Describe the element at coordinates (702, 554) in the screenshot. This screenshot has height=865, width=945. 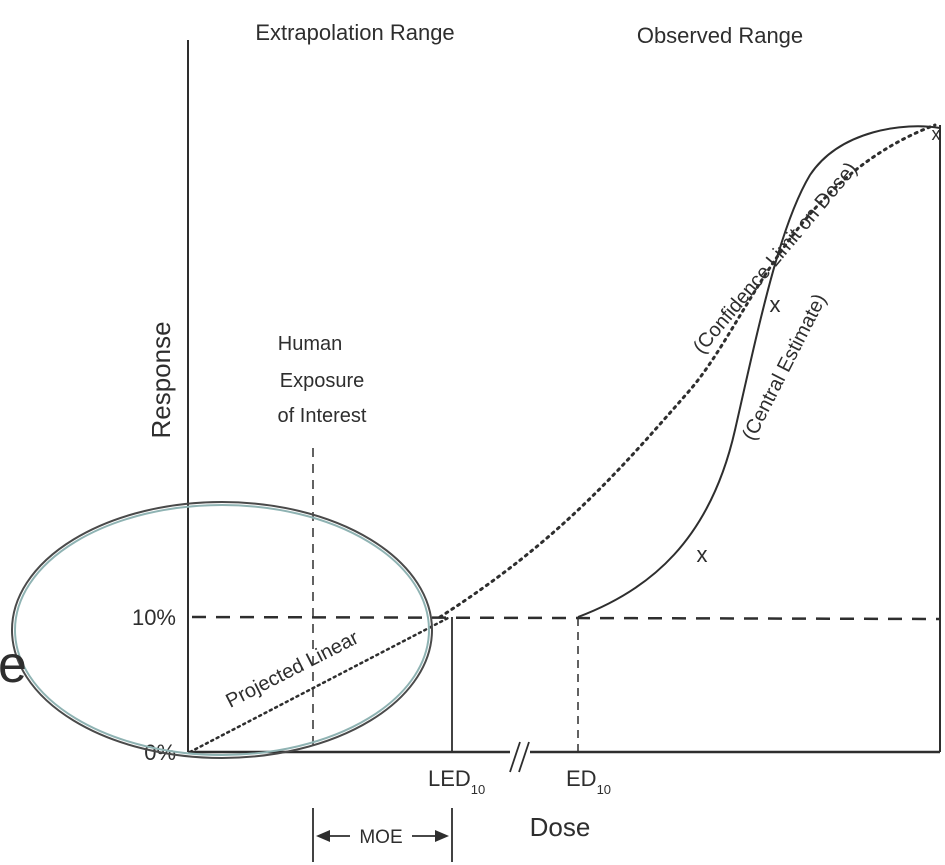
I see `data-point-marker-low: x` at that location.